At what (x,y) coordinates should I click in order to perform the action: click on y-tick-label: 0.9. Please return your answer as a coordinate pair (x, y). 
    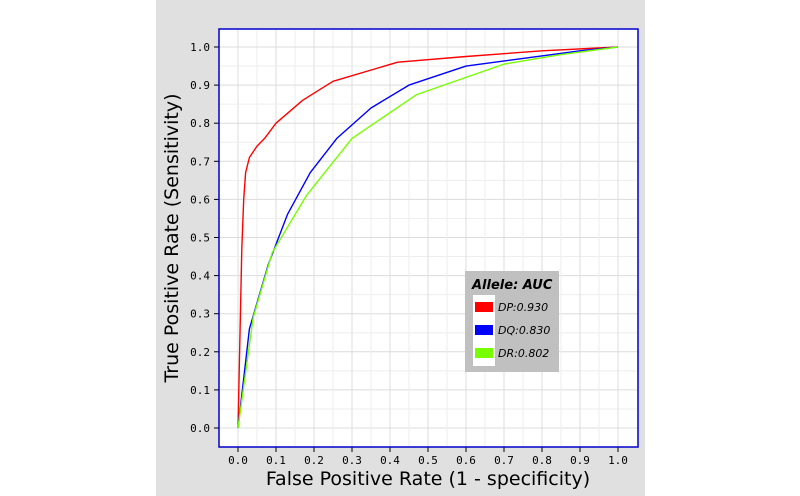
    Looking at the image, I should click on (200, 85).